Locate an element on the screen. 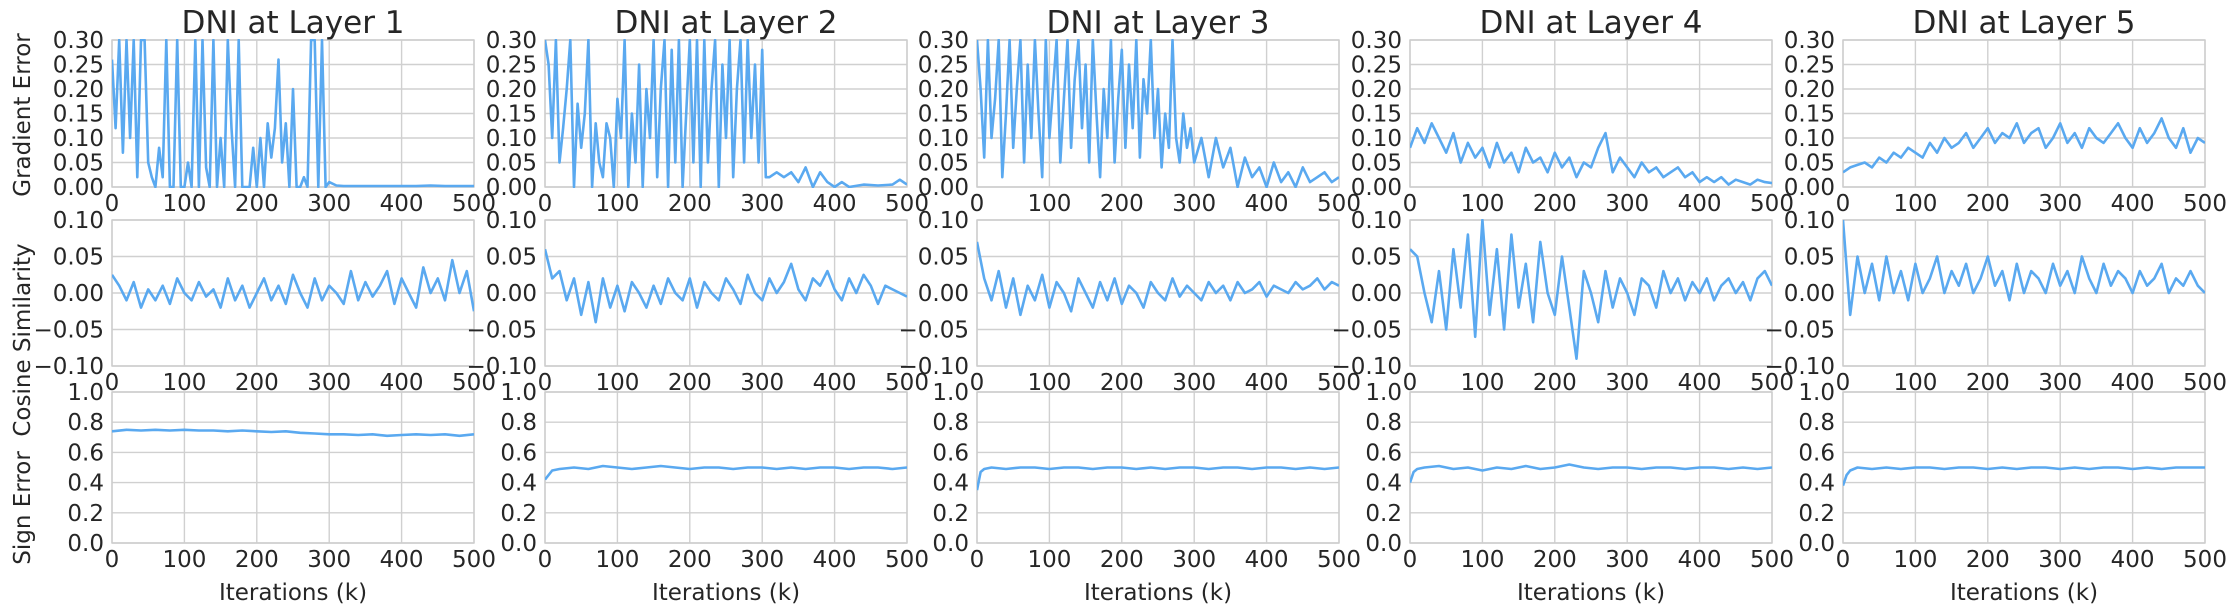 This screenshot has height=614, width=2233. panel-r1-c1: −0.10−0.050.000.050.100 100 200 300 400 500 is located at coordinates (698, 302).